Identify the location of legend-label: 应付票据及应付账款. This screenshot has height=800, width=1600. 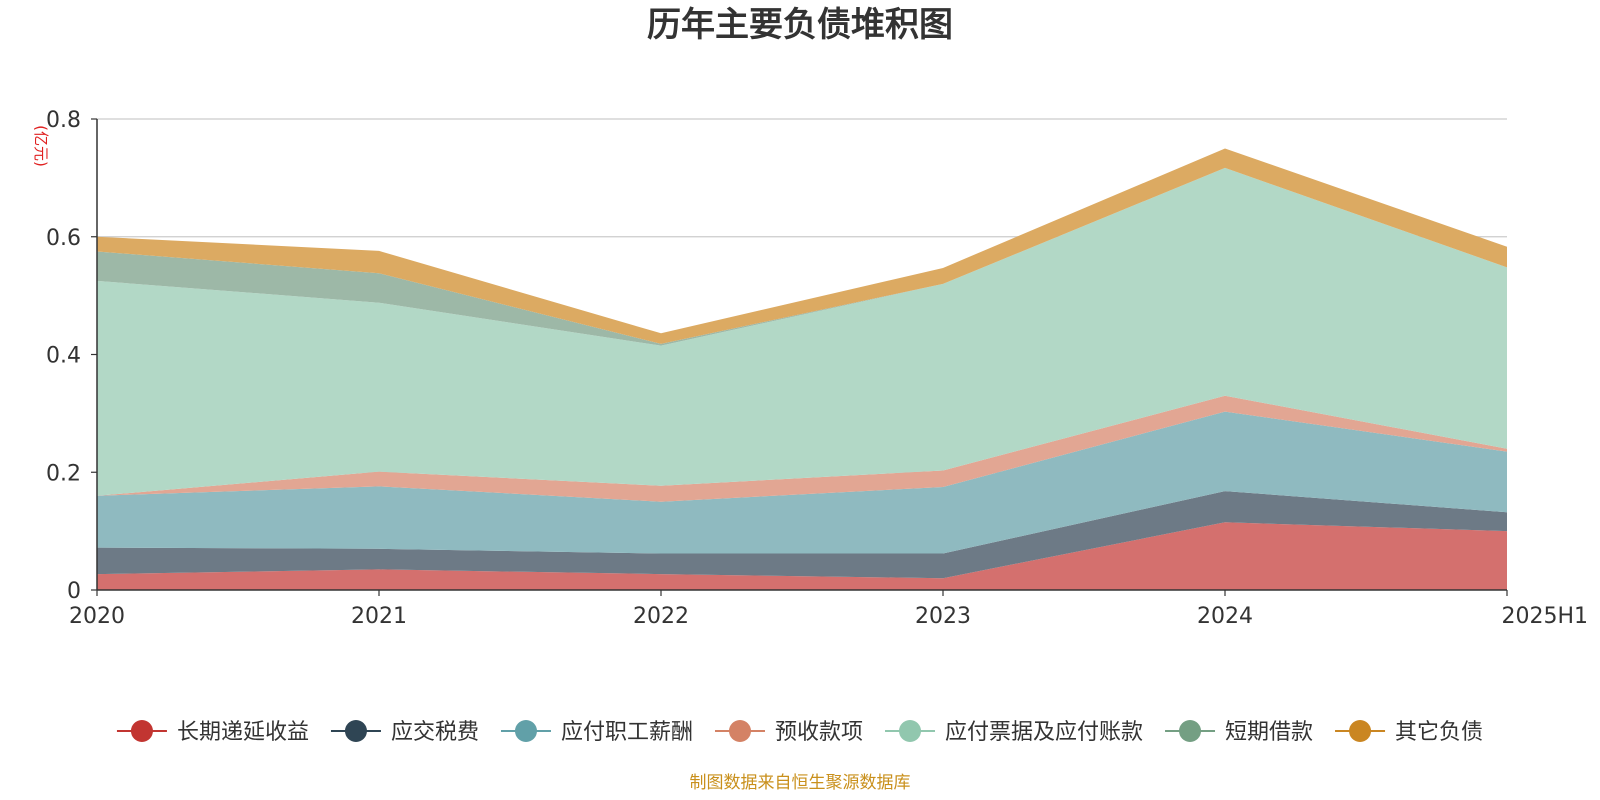
(1044, 732).